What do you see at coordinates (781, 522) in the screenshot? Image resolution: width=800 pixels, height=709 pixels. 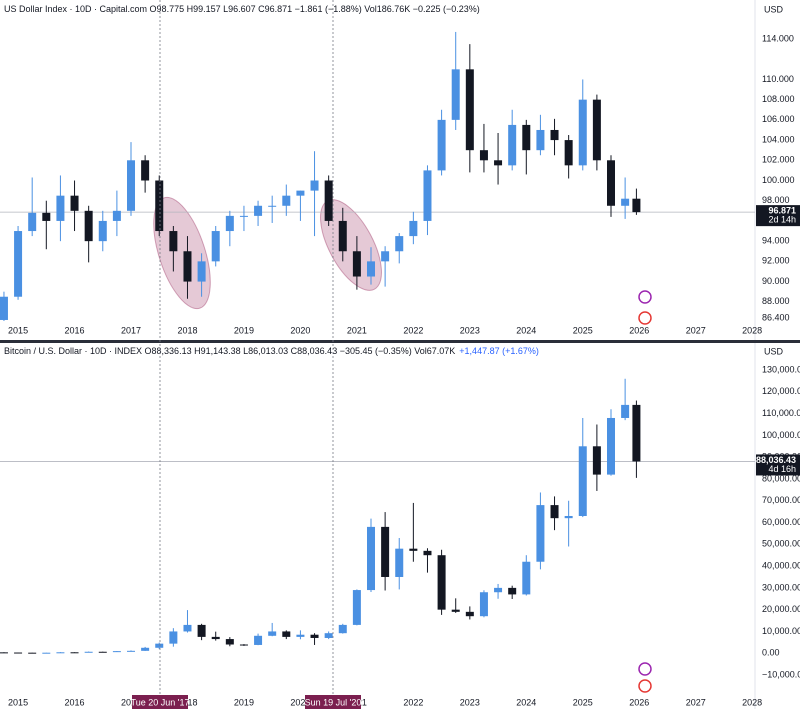 I see `y-tick-label: 60,000.00` at bounding box center [781, 522].